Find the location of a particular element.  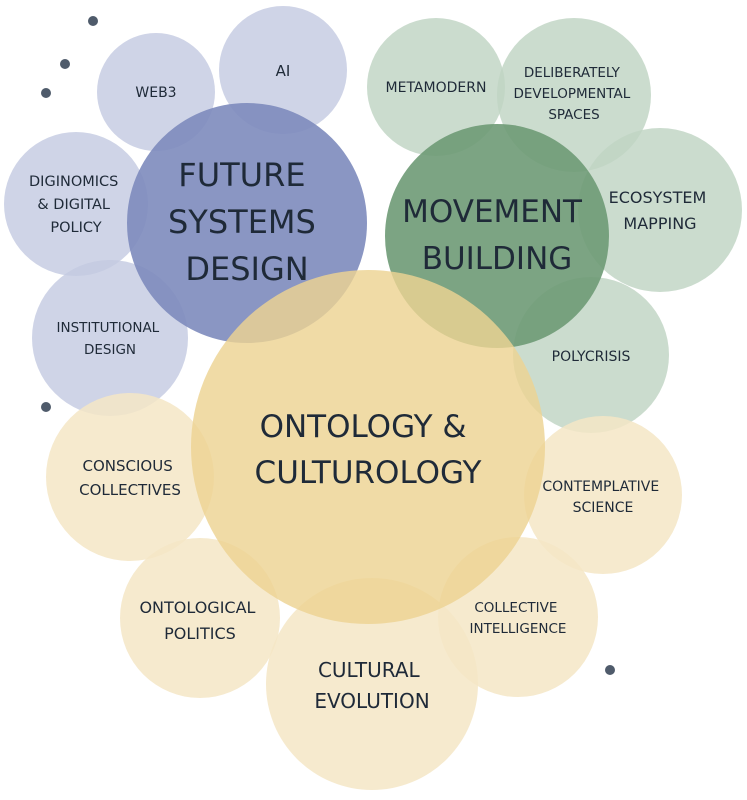

ai-label: AI is located at coordinates (283, 71).